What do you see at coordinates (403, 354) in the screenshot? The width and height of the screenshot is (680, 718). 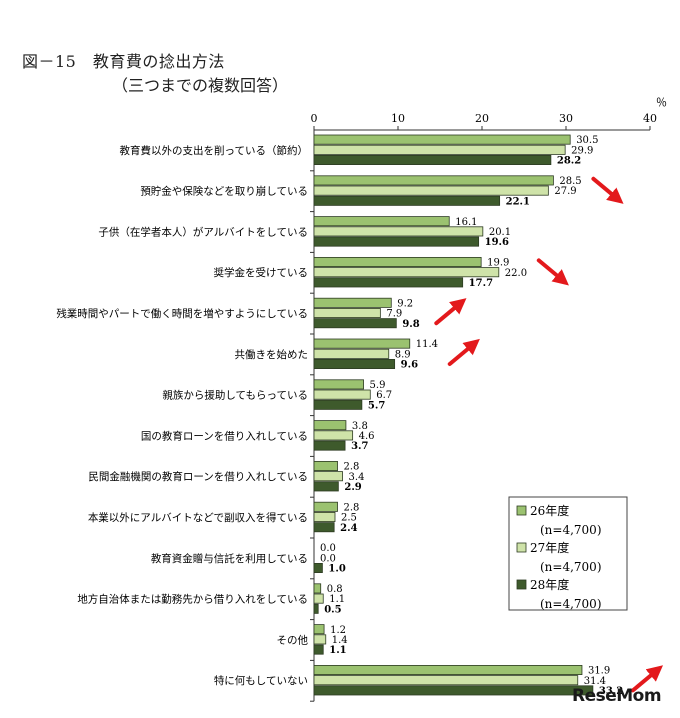 I see `data-label: 8.9` at bounding box center [403, 354].